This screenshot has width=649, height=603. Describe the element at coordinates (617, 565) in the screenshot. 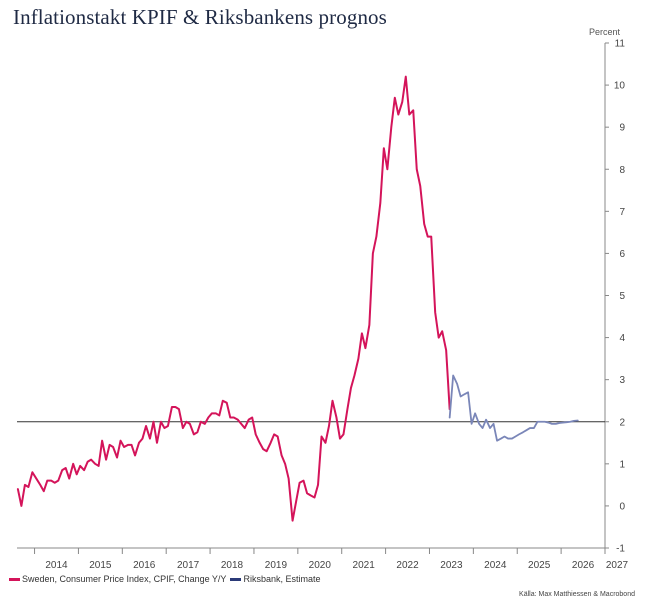

I see `x-tick-label: 2027` at that location.